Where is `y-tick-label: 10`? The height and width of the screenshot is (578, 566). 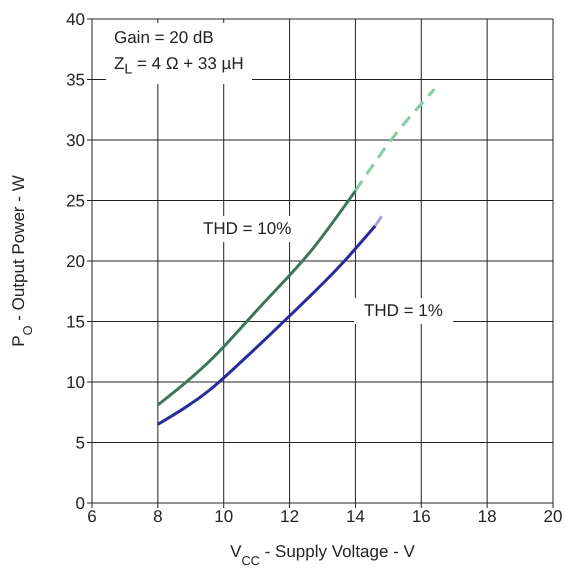 y-tick-label: 10 is located at coordinates (75, 382).